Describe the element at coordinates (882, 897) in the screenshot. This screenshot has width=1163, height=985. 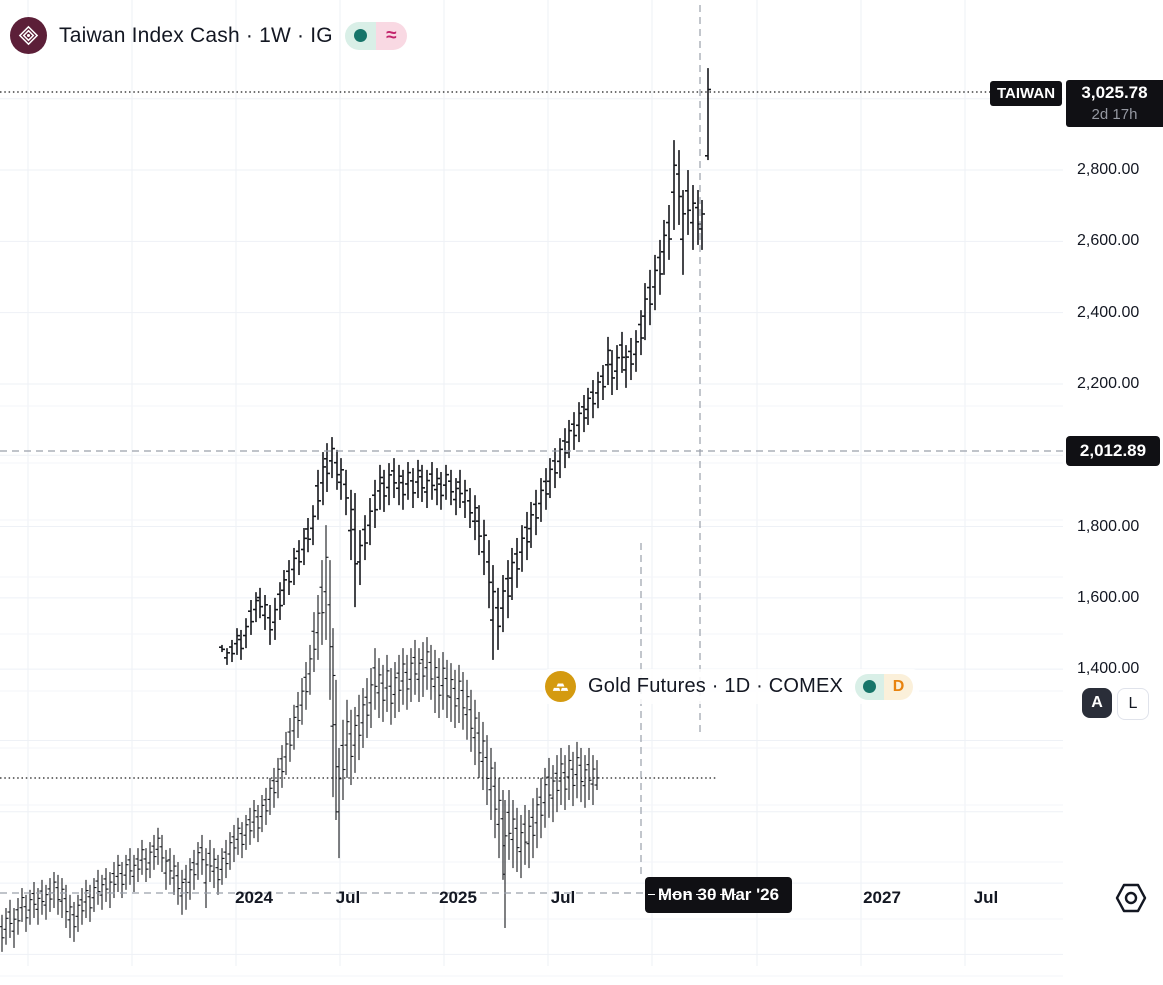
I see `time-tick-label: 2027` at that location.